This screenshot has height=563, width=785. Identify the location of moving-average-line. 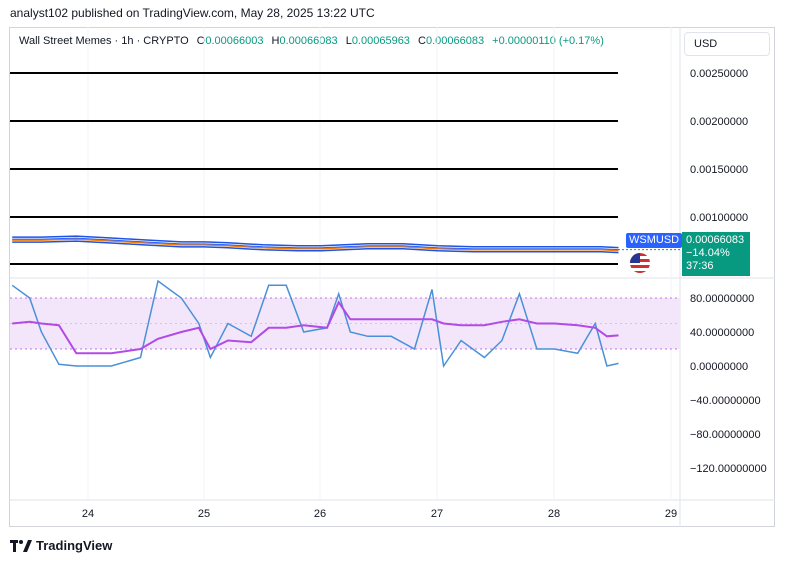
(315, 245).